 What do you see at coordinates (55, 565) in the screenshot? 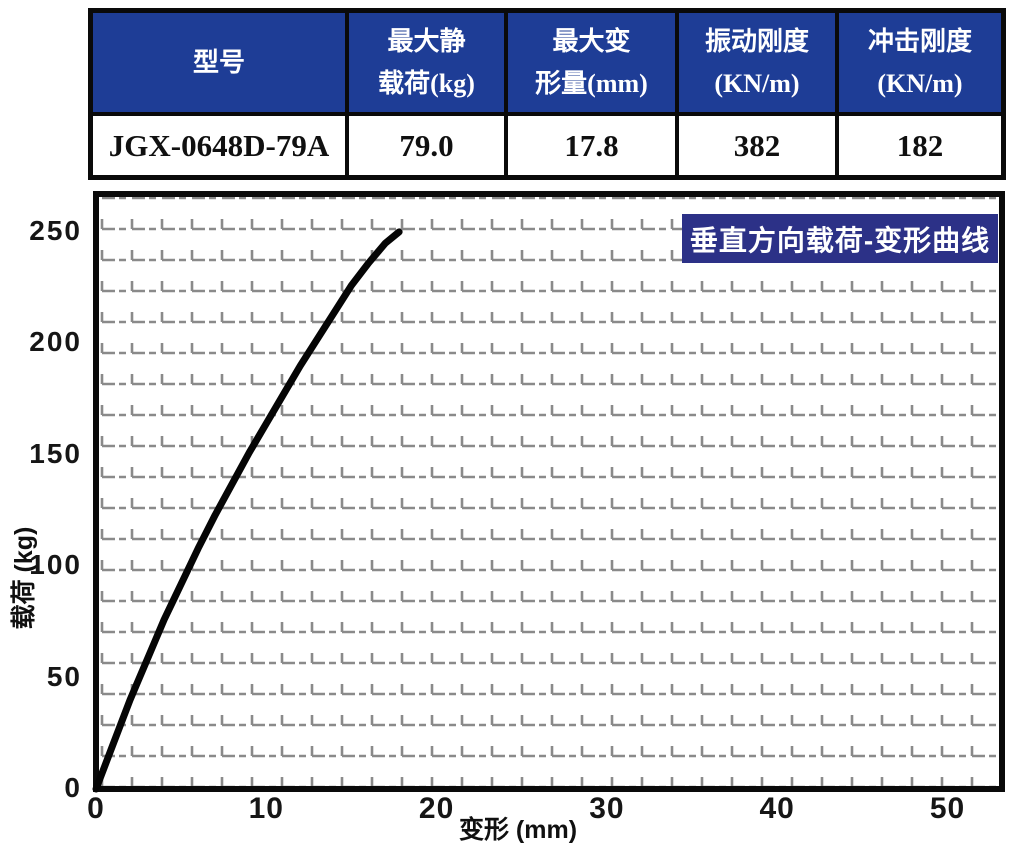
I see `y-tick-label: 100` at bounding box center [55, 565].